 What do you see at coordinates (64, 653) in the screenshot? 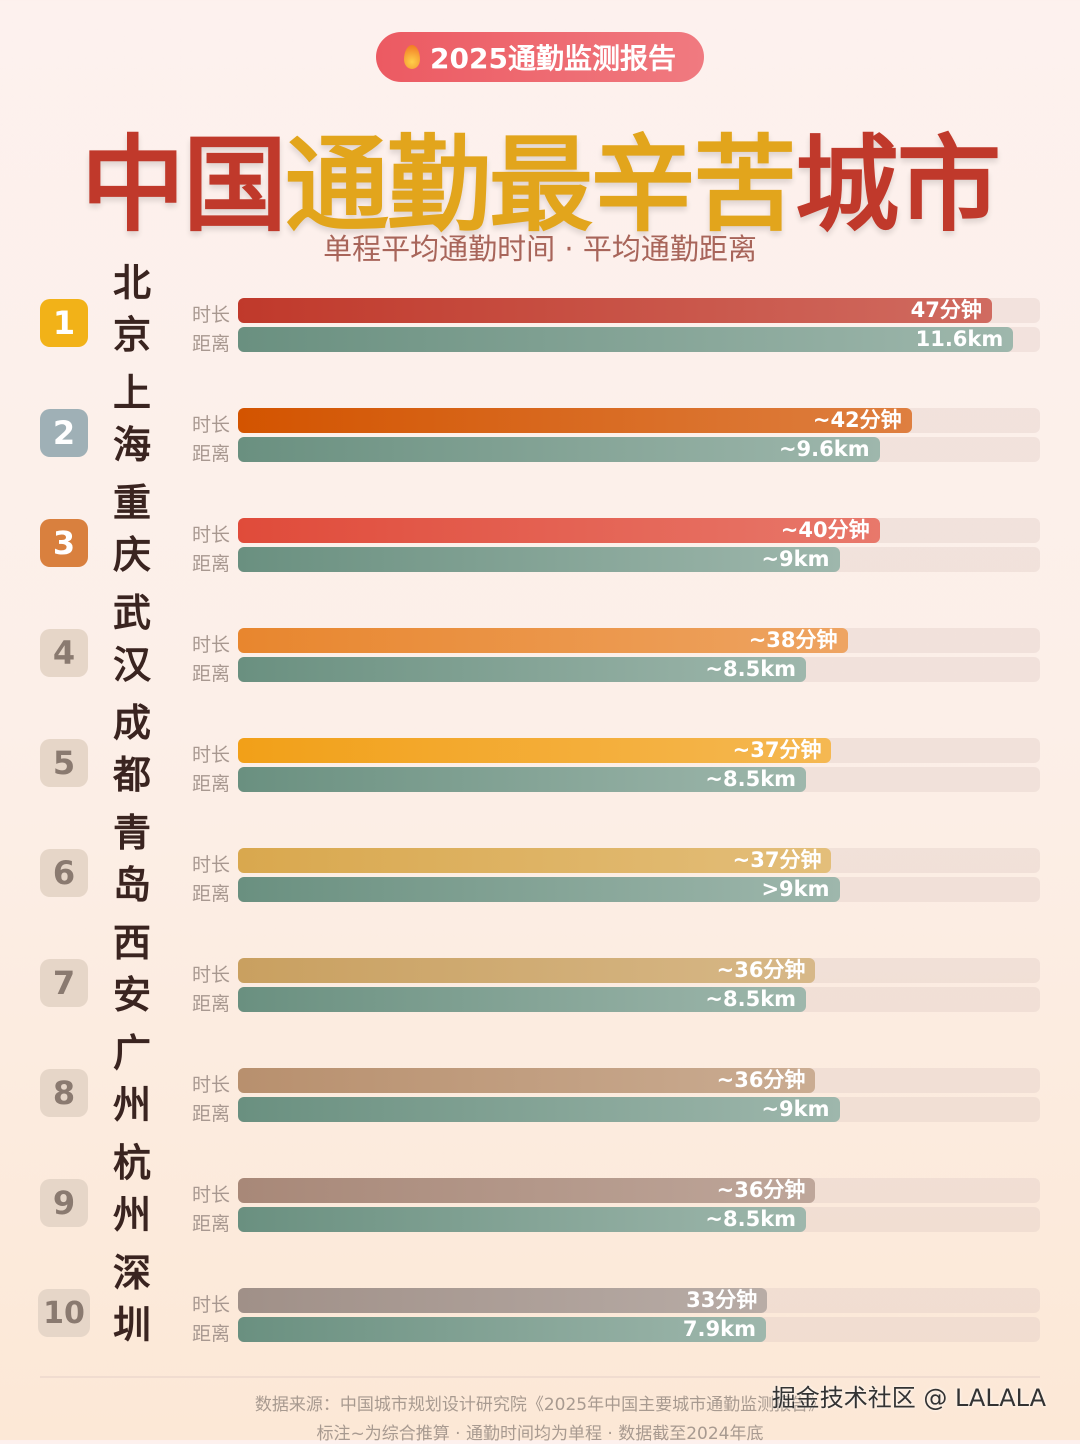
I see `rank-badge: 4` at bounding box center [64, 653].